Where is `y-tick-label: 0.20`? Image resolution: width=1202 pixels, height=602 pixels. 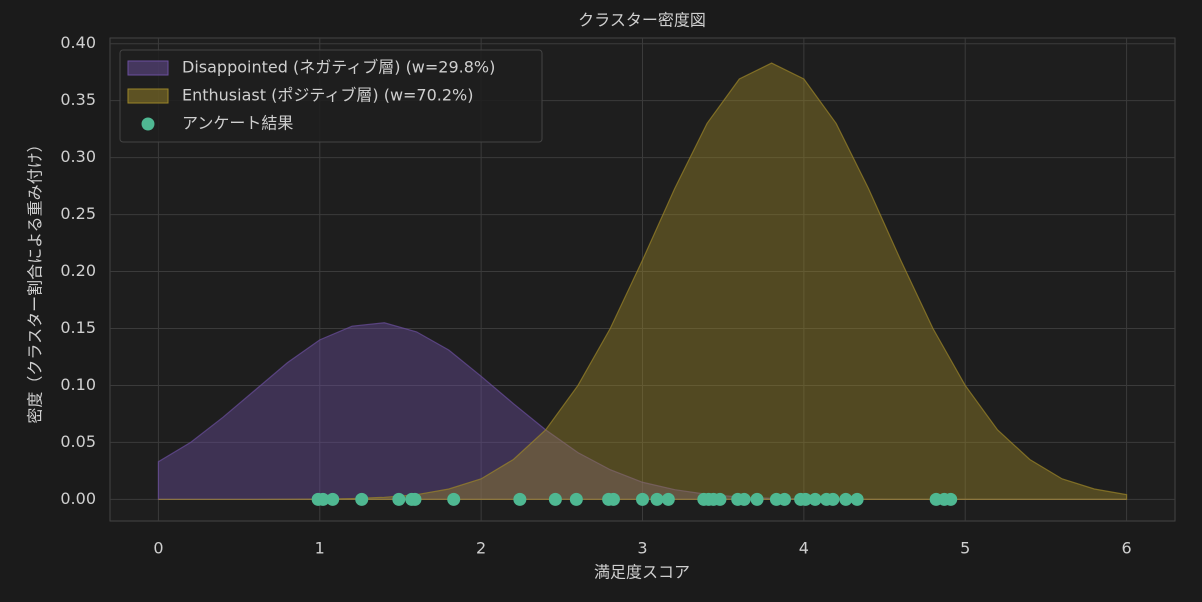
y-tick-label: 0.20 is located at coordinates (78, 270).